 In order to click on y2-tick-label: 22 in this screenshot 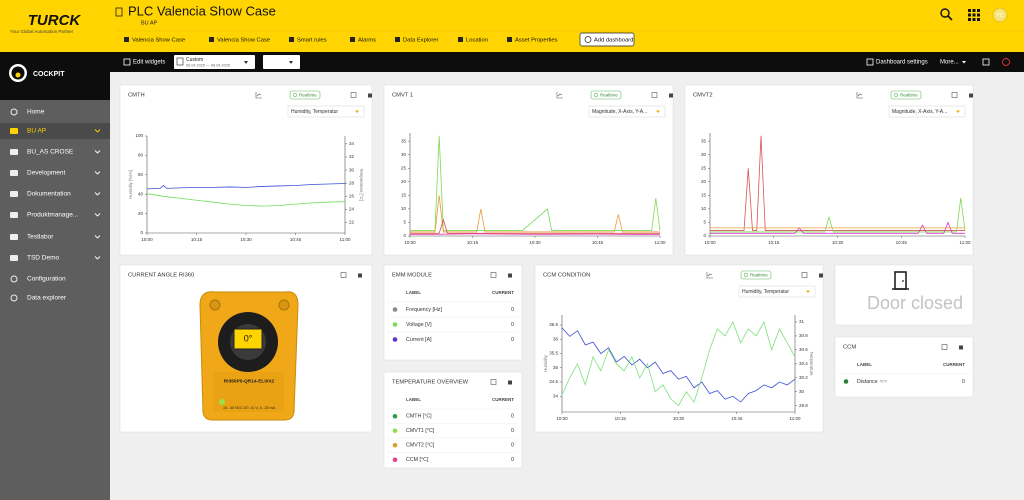, I will do `click(352, 222)`.